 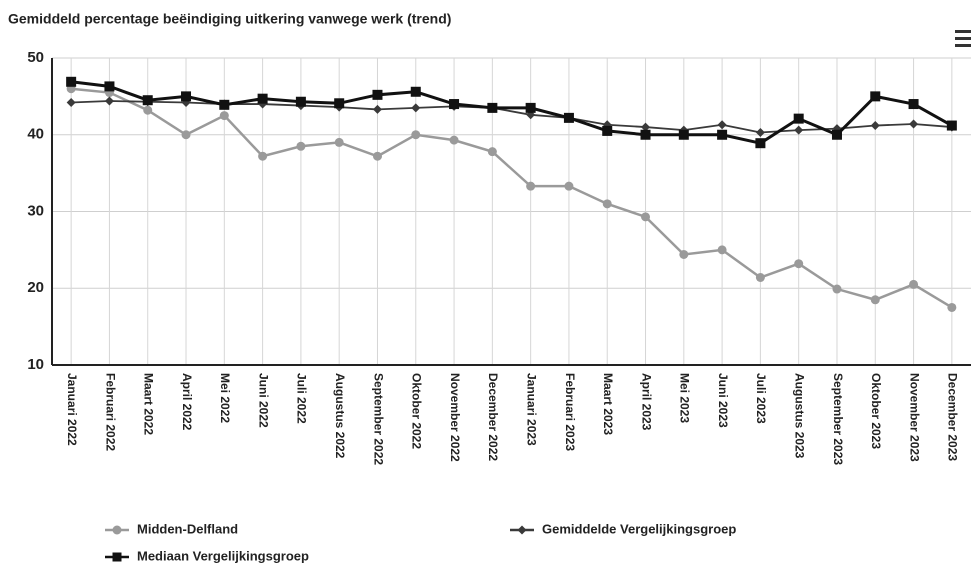 What do you see at coordinates (187, 528) in the screenshot?
I see `legend-label: Midden-Delfland` at bounding box center [187, 528].